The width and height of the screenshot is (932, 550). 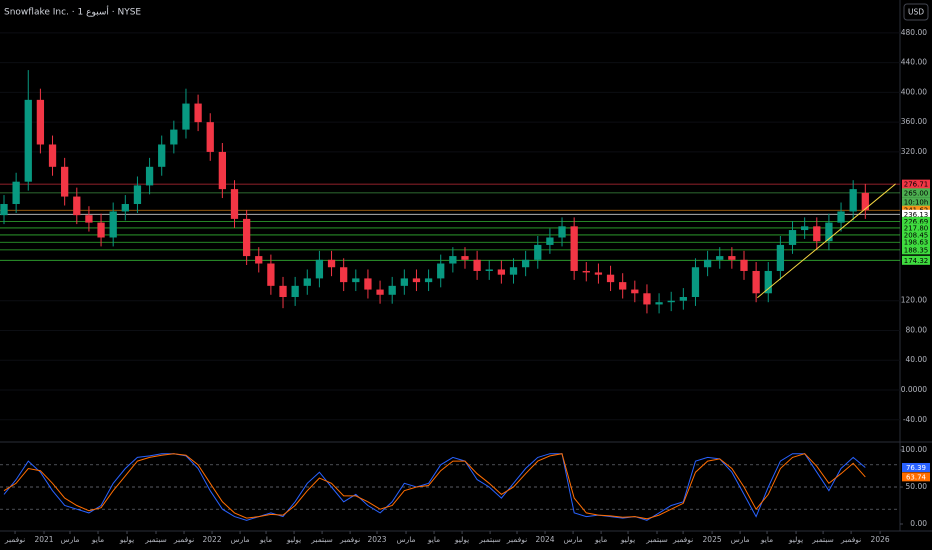 What do you see at coordinates (914, 449) in the screenshot?
I see `y-tick-label: 100.00` at bounding box center [914, 449].